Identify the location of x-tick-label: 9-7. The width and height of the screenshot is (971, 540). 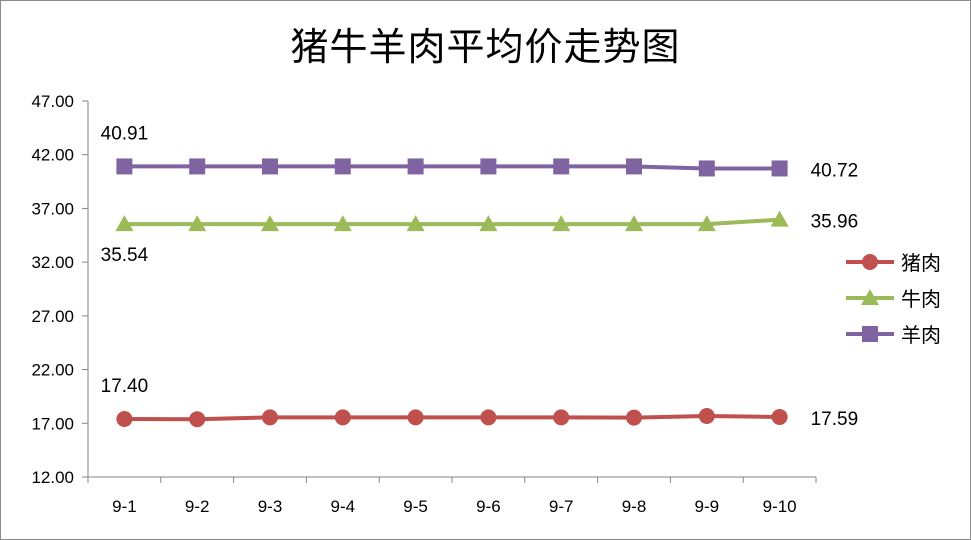
(561, 506).